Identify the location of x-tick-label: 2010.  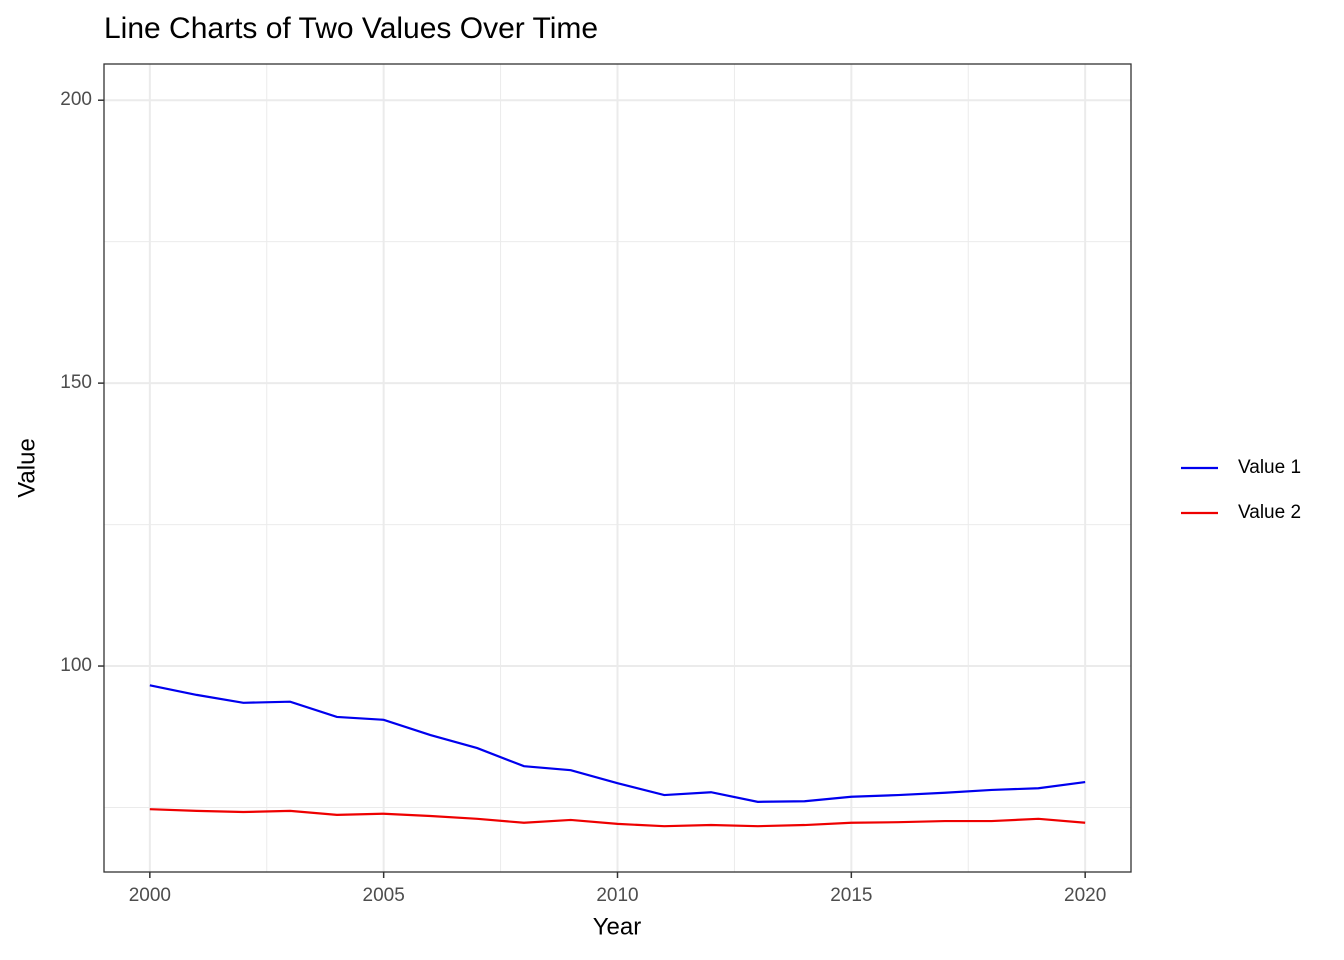
(617, 895).